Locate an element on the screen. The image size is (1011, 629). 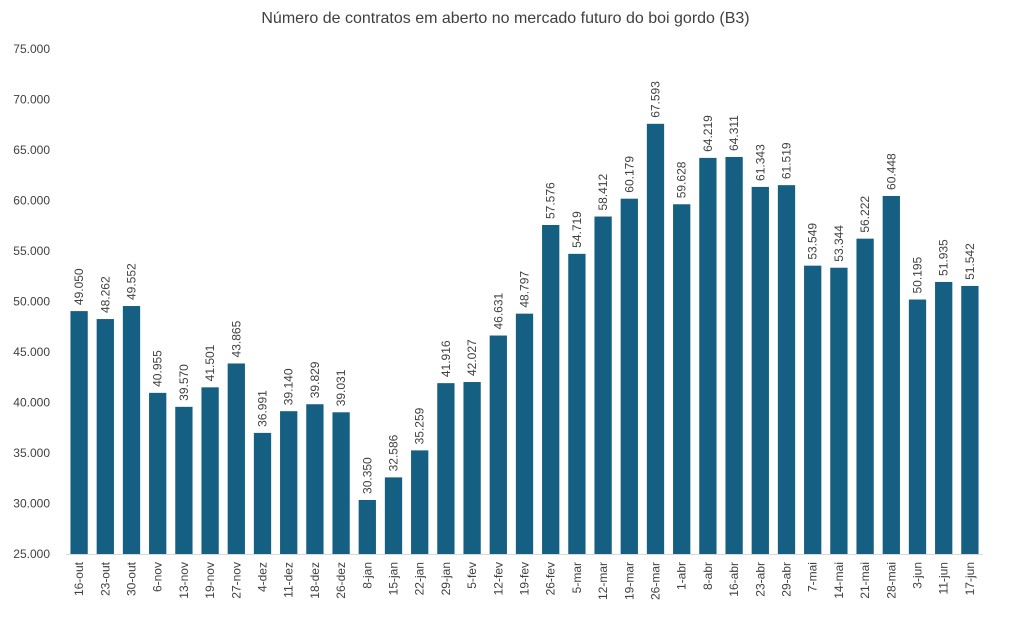
x-tick-label: 3-jun is located at coordinates (918, 575).